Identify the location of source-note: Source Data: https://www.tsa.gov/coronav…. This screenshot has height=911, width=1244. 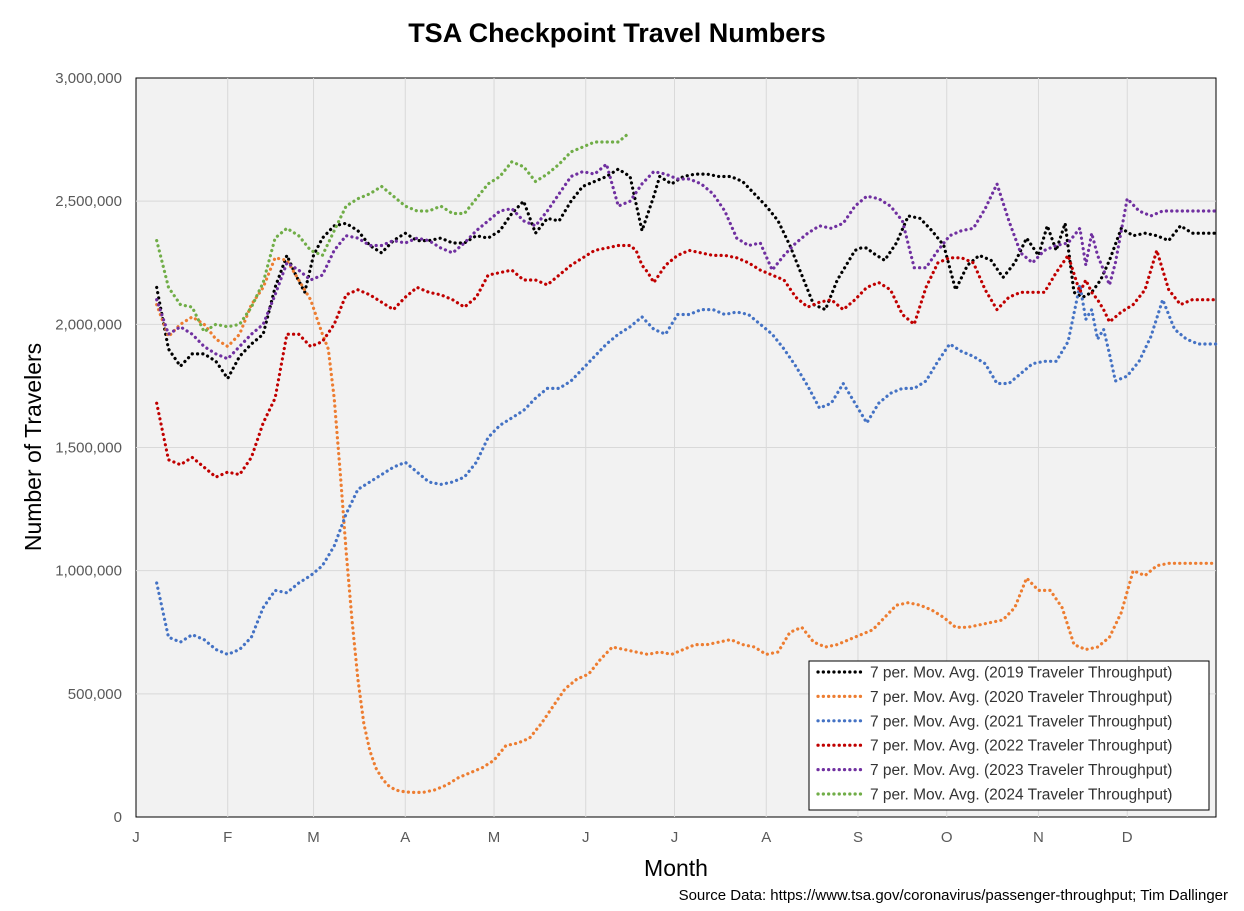
(953, 895).